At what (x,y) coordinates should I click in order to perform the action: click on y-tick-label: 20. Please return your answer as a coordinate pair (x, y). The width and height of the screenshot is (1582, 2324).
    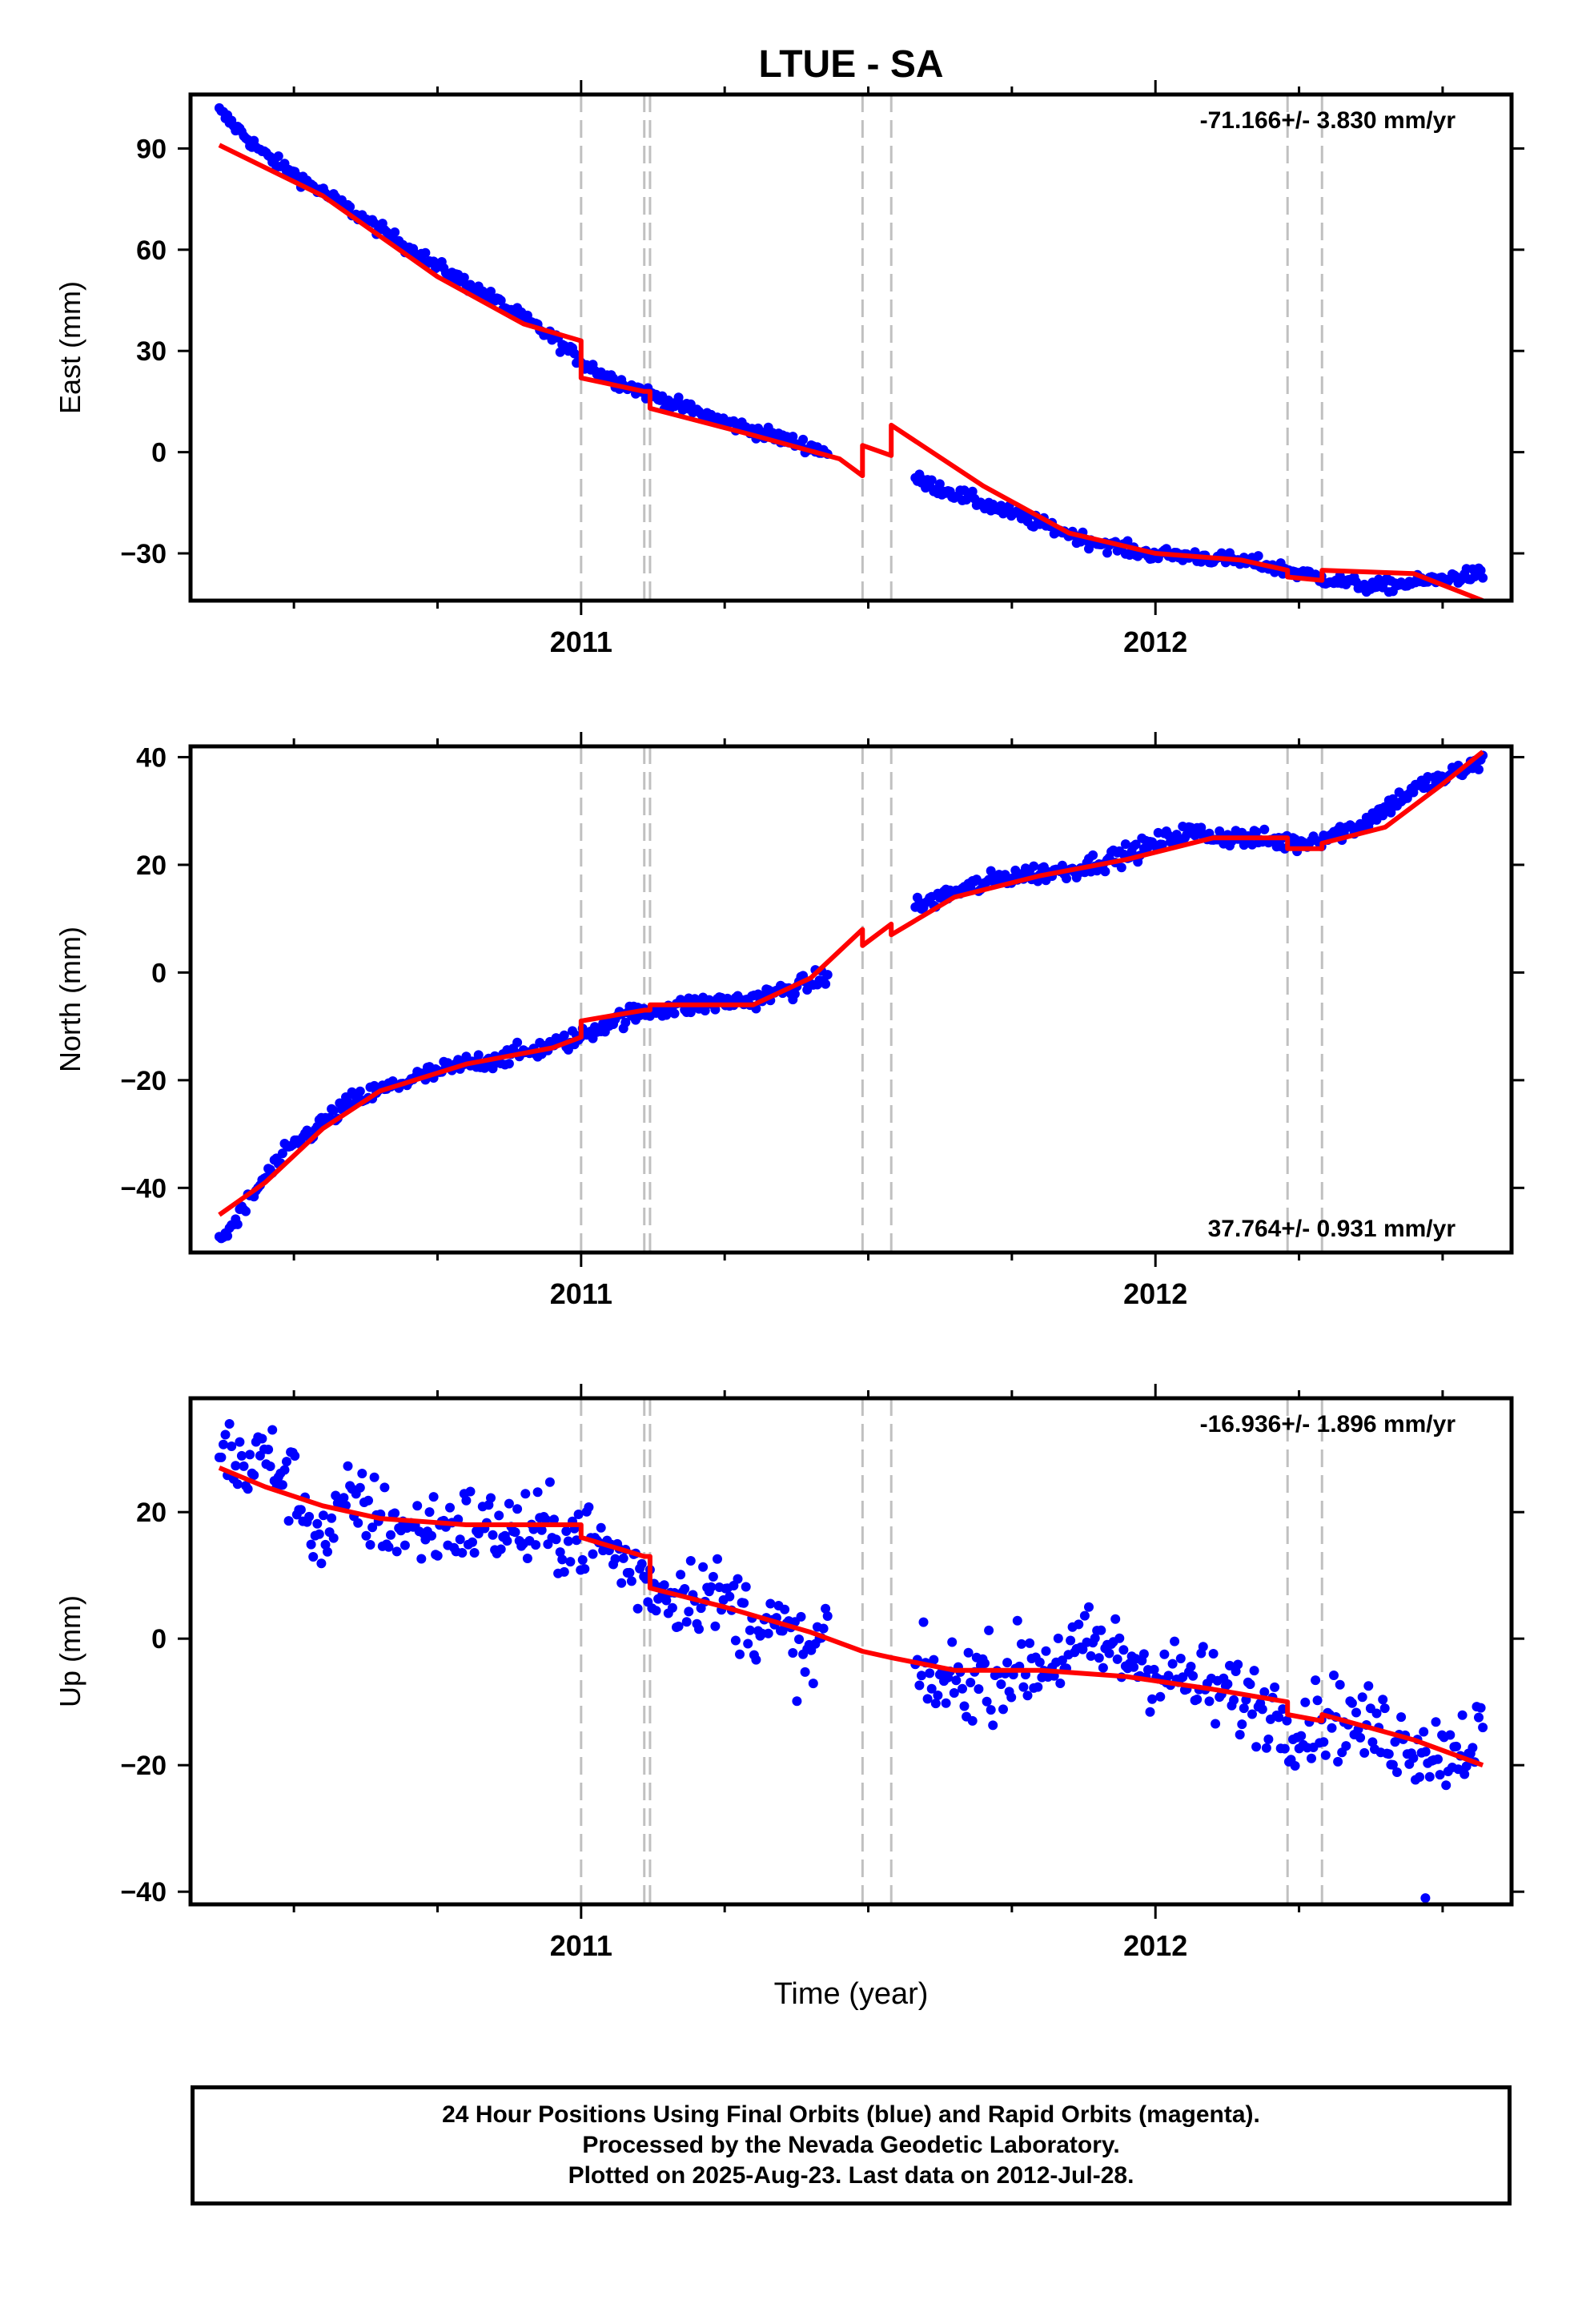
    Looking at the image, I should click on (151, 866).